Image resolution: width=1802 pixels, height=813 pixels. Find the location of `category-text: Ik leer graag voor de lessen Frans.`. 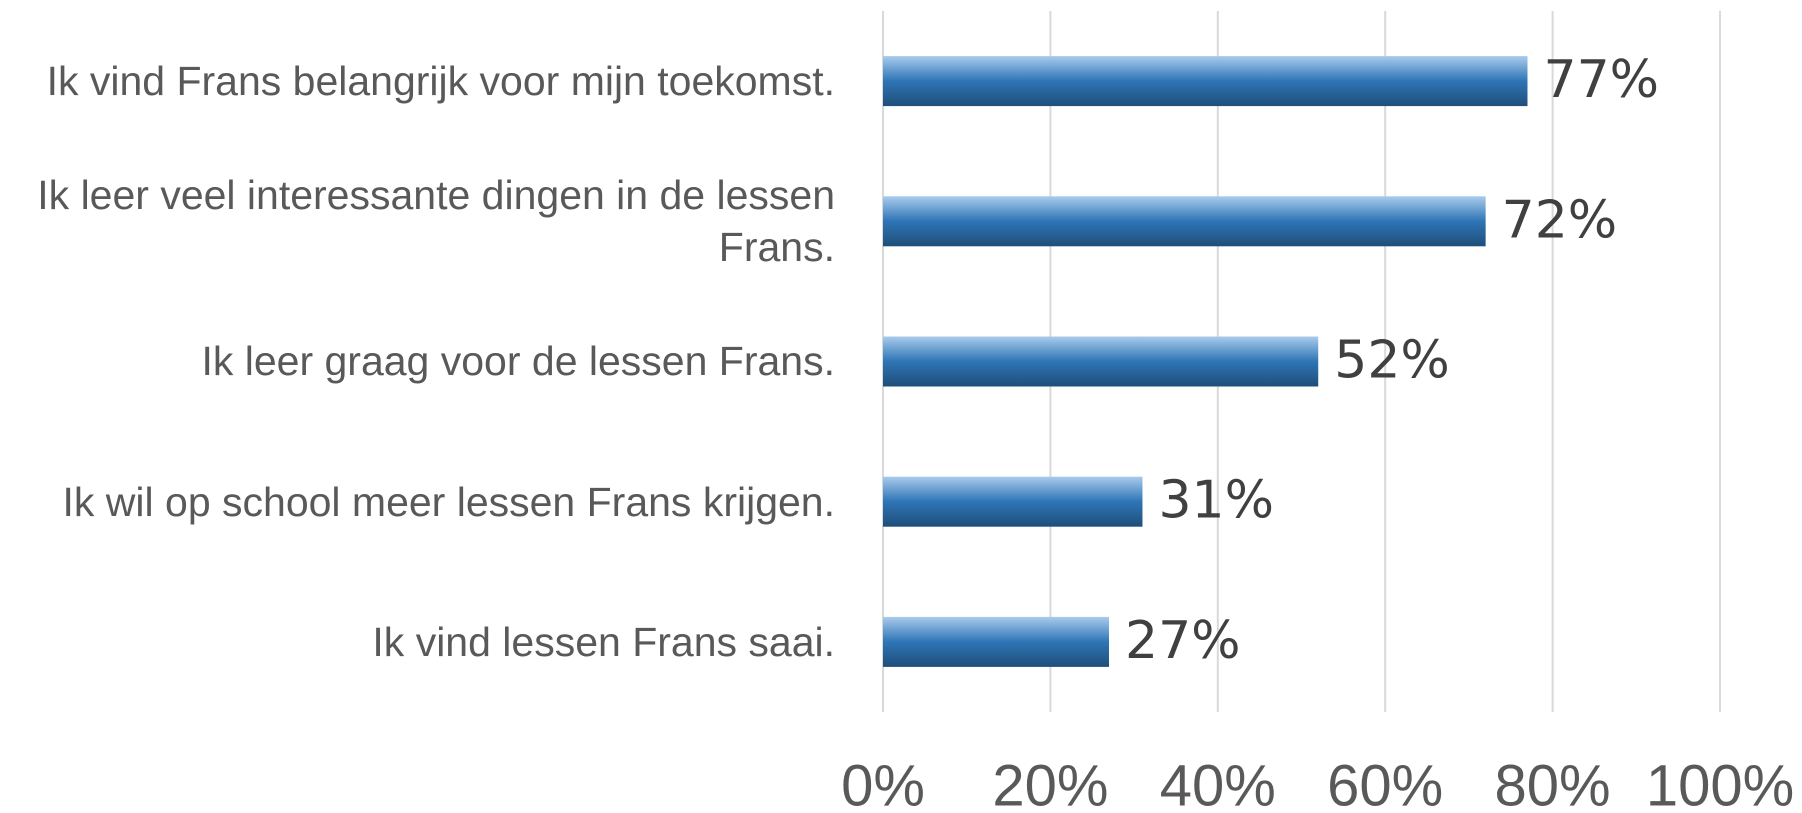

category-text: Ik leer graag voor de lessen Frans. is located at coordinates (518, 361).